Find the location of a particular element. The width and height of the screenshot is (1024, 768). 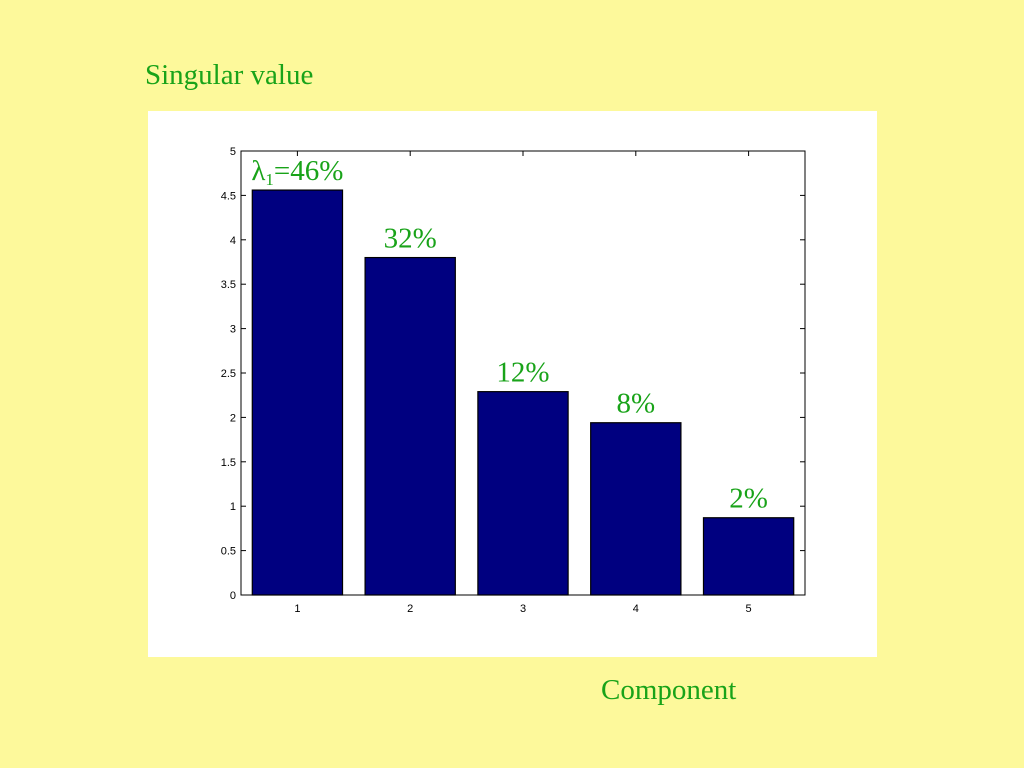

annotation-text: 12% is located at coordinates (522, 373).